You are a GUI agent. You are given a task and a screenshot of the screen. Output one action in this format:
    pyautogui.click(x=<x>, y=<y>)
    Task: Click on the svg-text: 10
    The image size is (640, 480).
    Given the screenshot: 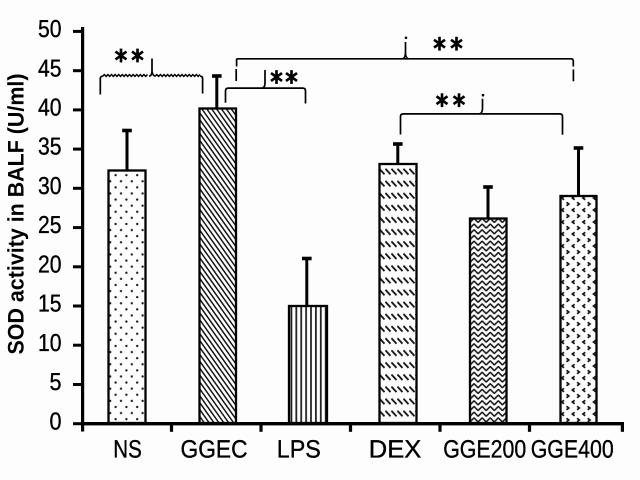 What is the action you would take?
    pyautogui.click(x=50, y=343)
    